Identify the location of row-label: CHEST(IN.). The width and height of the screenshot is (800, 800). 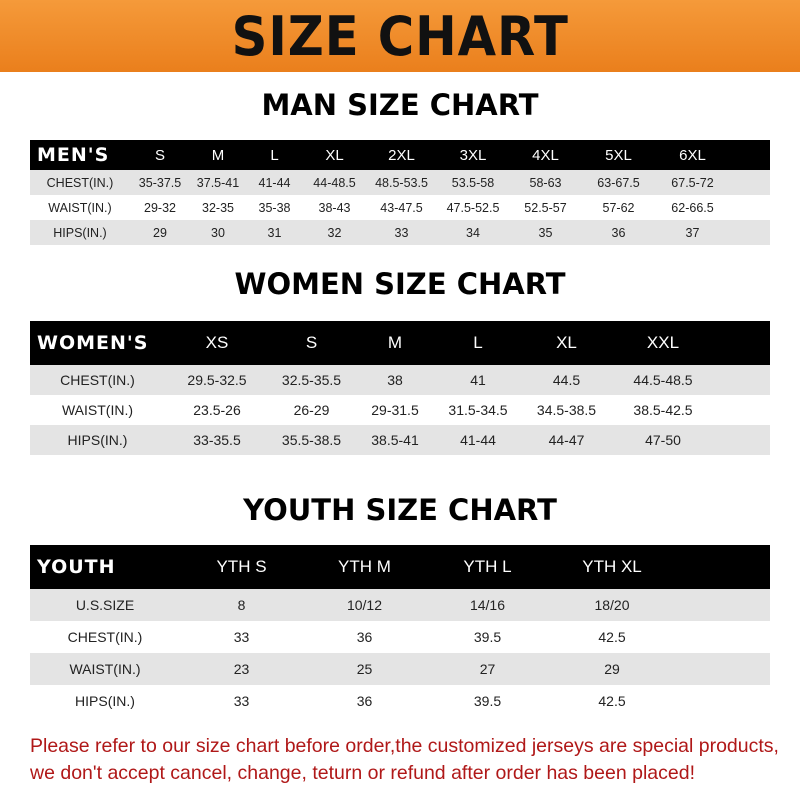
(80, 182).